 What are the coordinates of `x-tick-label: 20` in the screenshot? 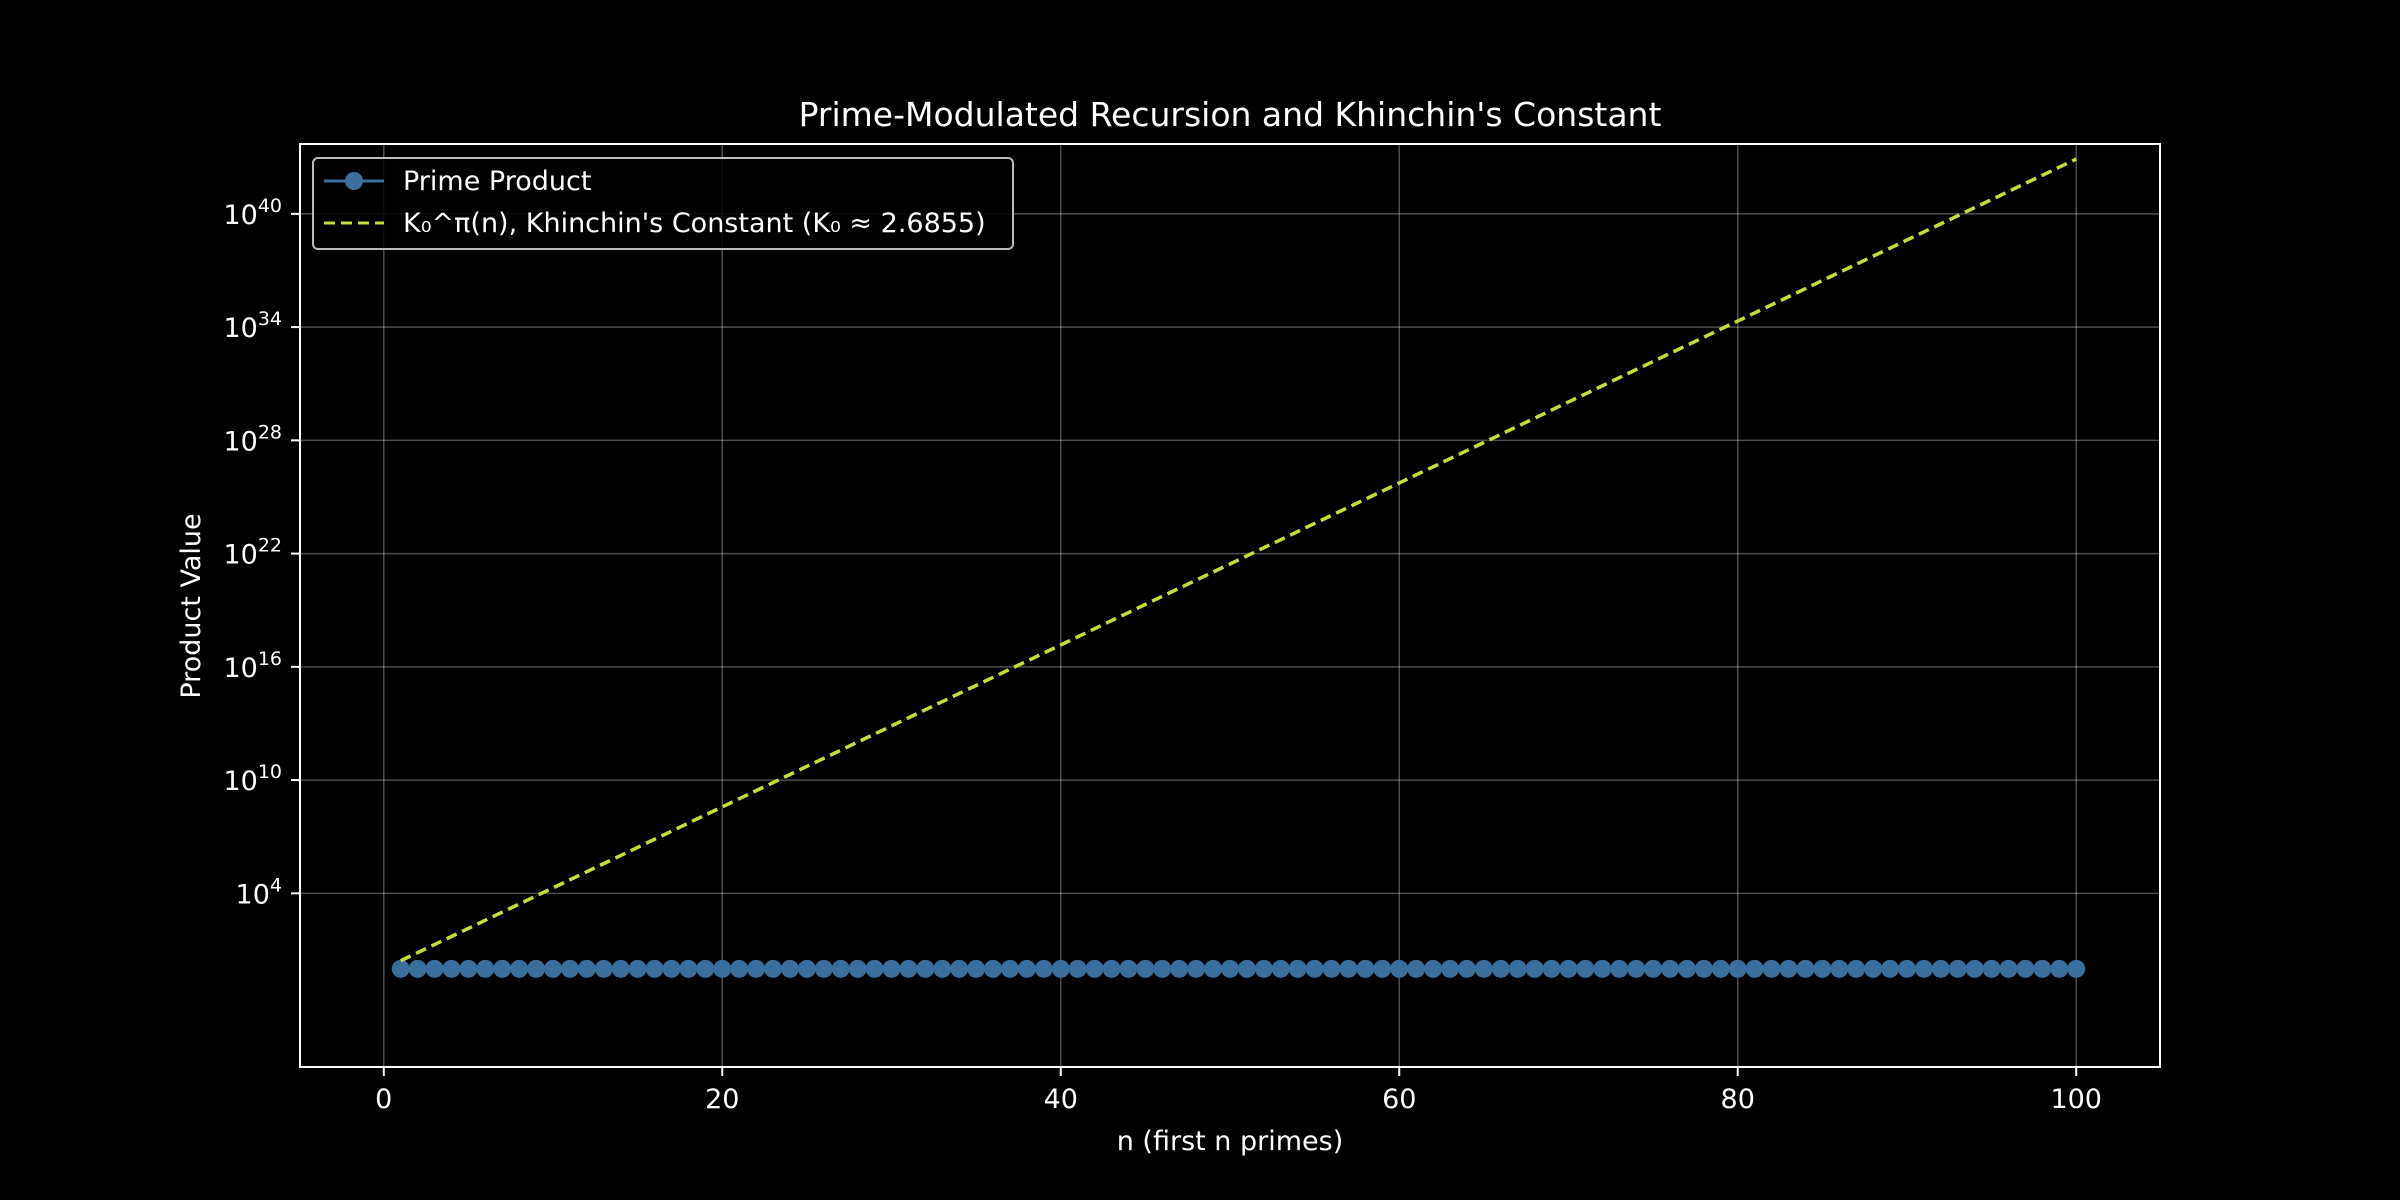 It's located at (722, 1099).